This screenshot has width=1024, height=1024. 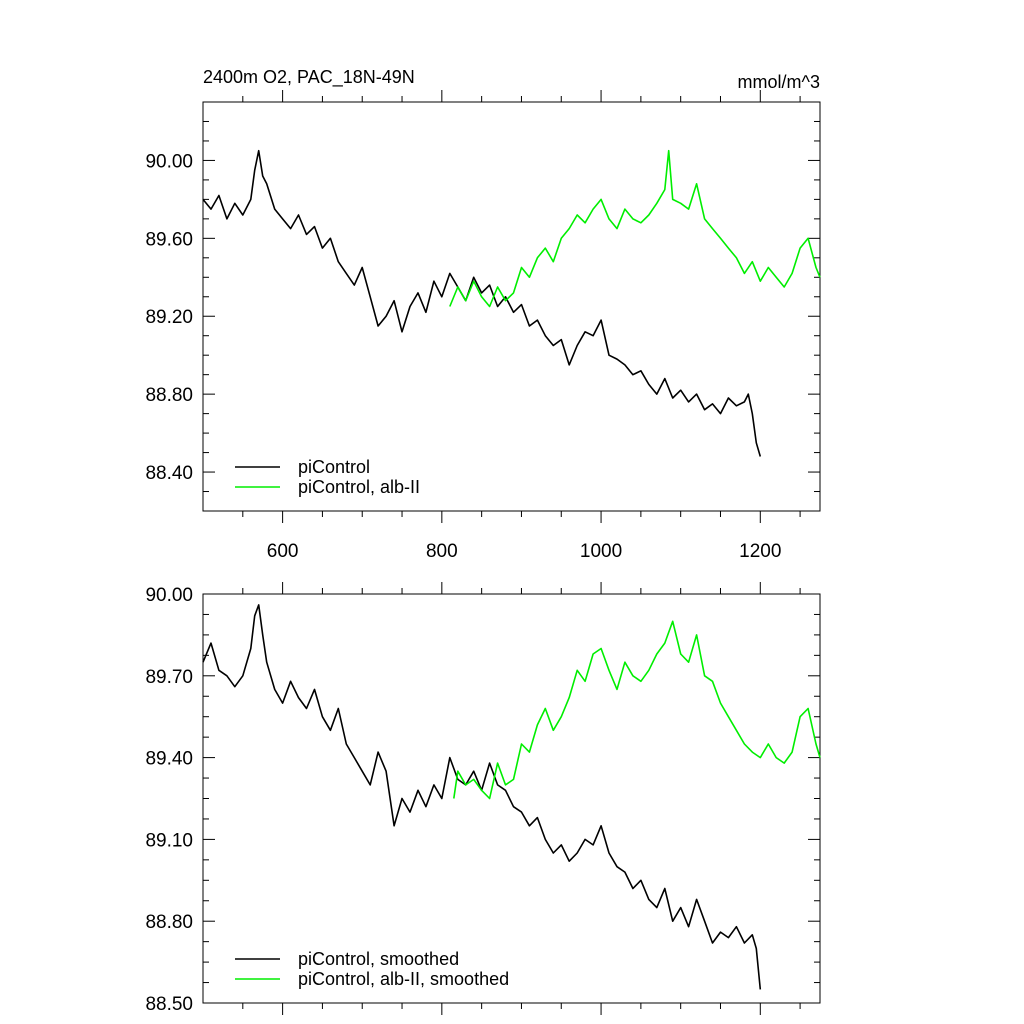 I want to click on bottom-legend-label-1: piControl, smoothed, so click(x=378, y=959).